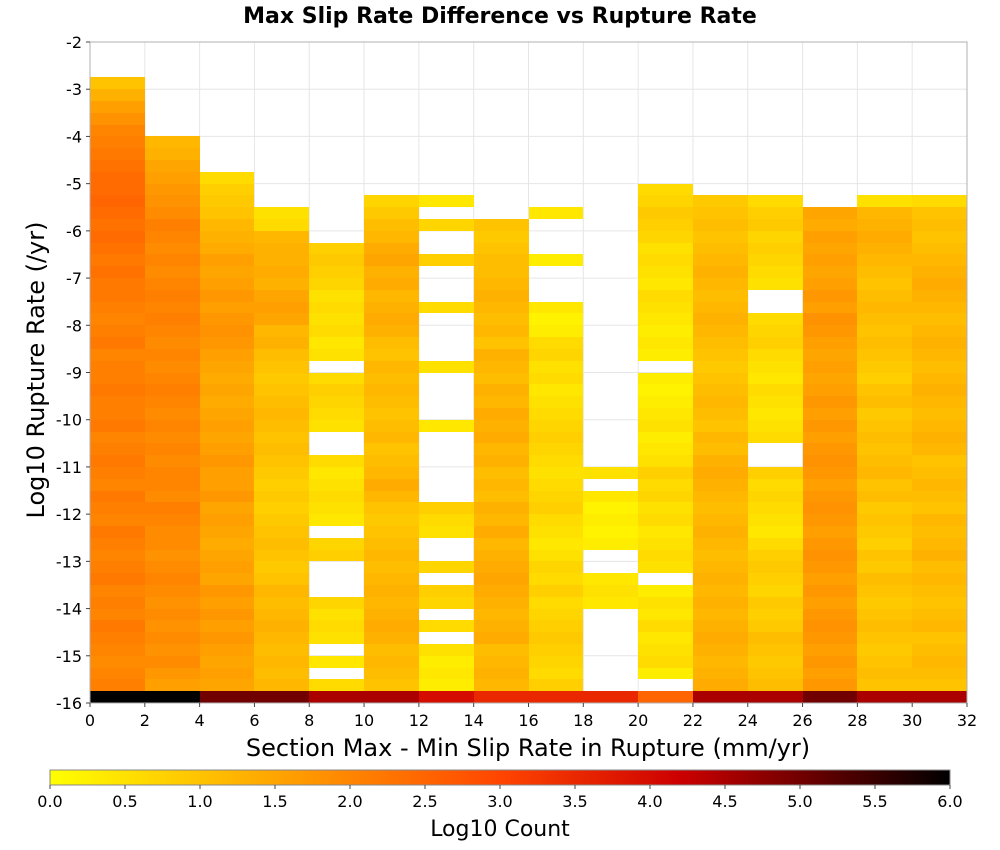 The width and height of the screenshot is (1000, 850). What do you see at coordinates (419, 720) in the screenshot?
I see `x-tick-label: 12` at bounding box center [419, 720].